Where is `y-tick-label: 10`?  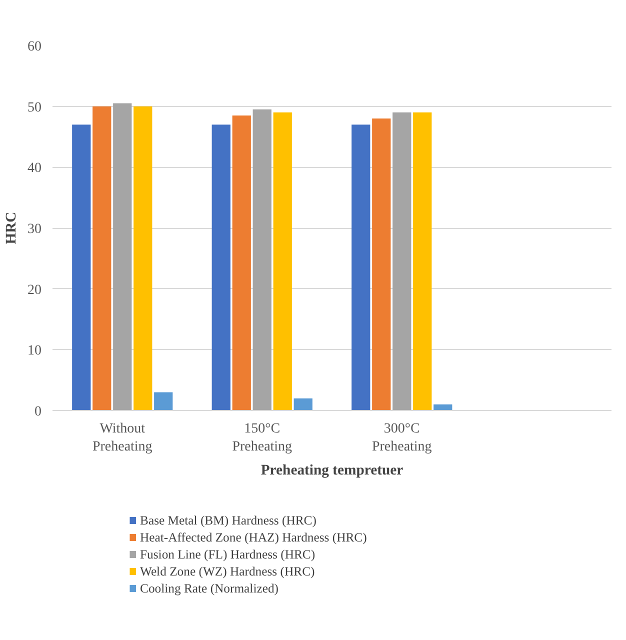 y-tick-label: 10 is located at coordinates (35, 351).